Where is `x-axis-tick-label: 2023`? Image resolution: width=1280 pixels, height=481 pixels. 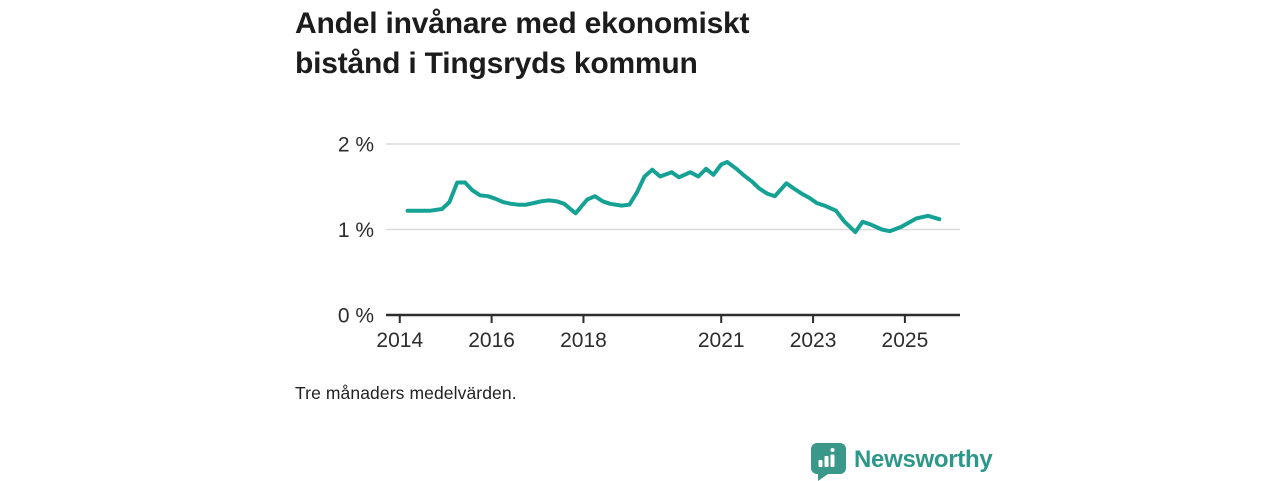
x-axis-tick-label: 2023 is located at coordinates (813, 340).